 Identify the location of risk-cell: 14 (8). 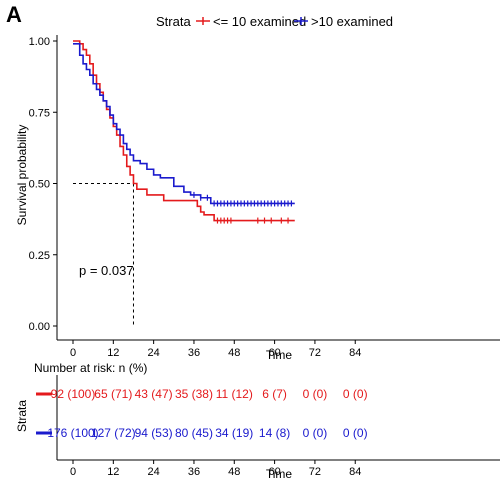
(274, 433).